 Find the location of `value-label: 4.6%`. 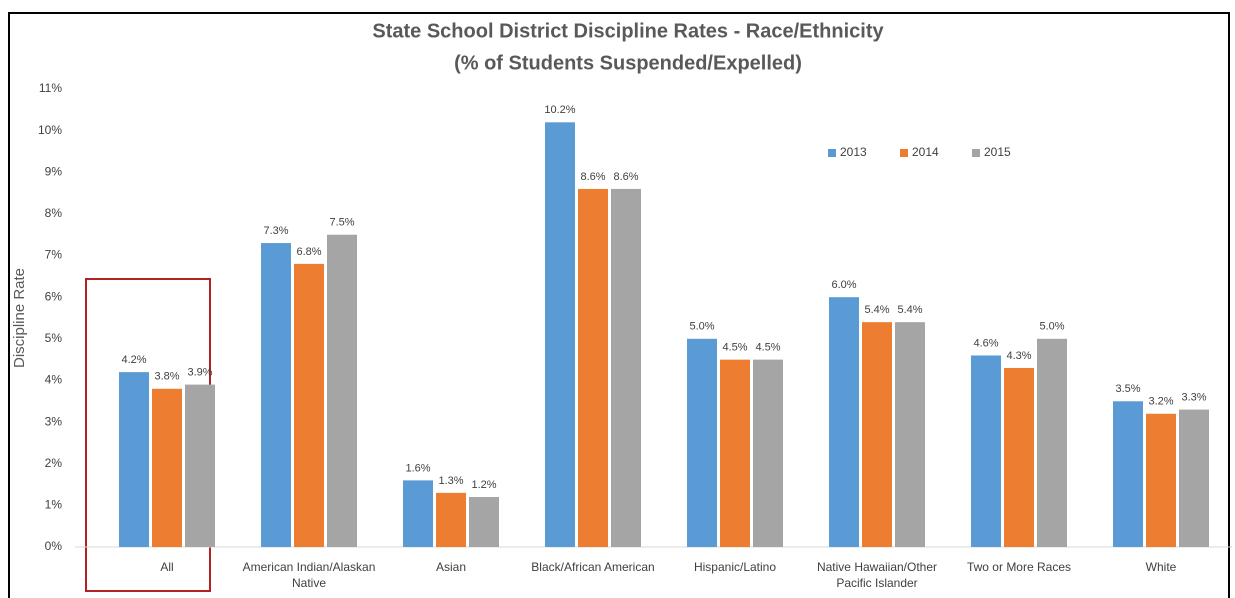

value-label: 4.6% is located at coordinates (985, 343).